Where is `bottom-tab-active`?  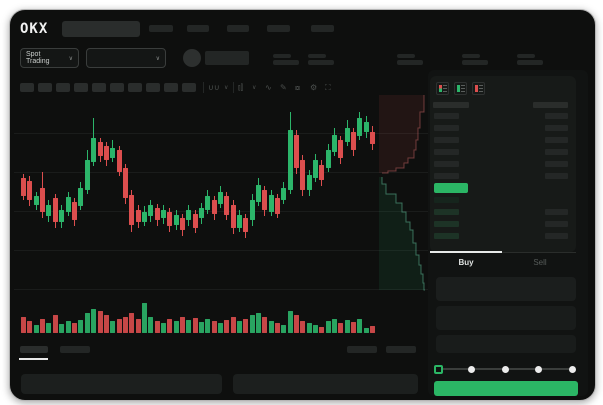
bottom-tab-active is located at coordinates (34, 349).